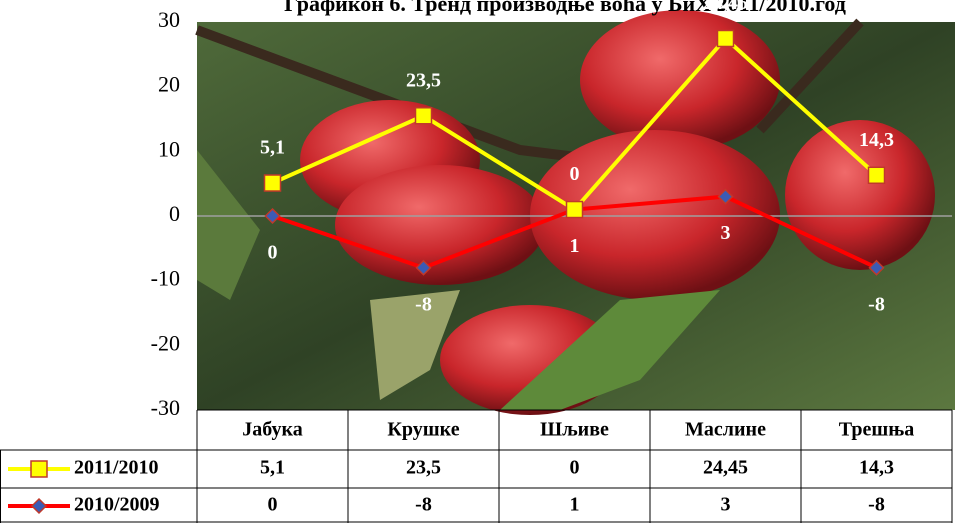 The height and width of the screenshot is (523, 955). Describe the element at coordinates (165, 342) in the screenshot. I see `y-tick-label: -20` at that location.